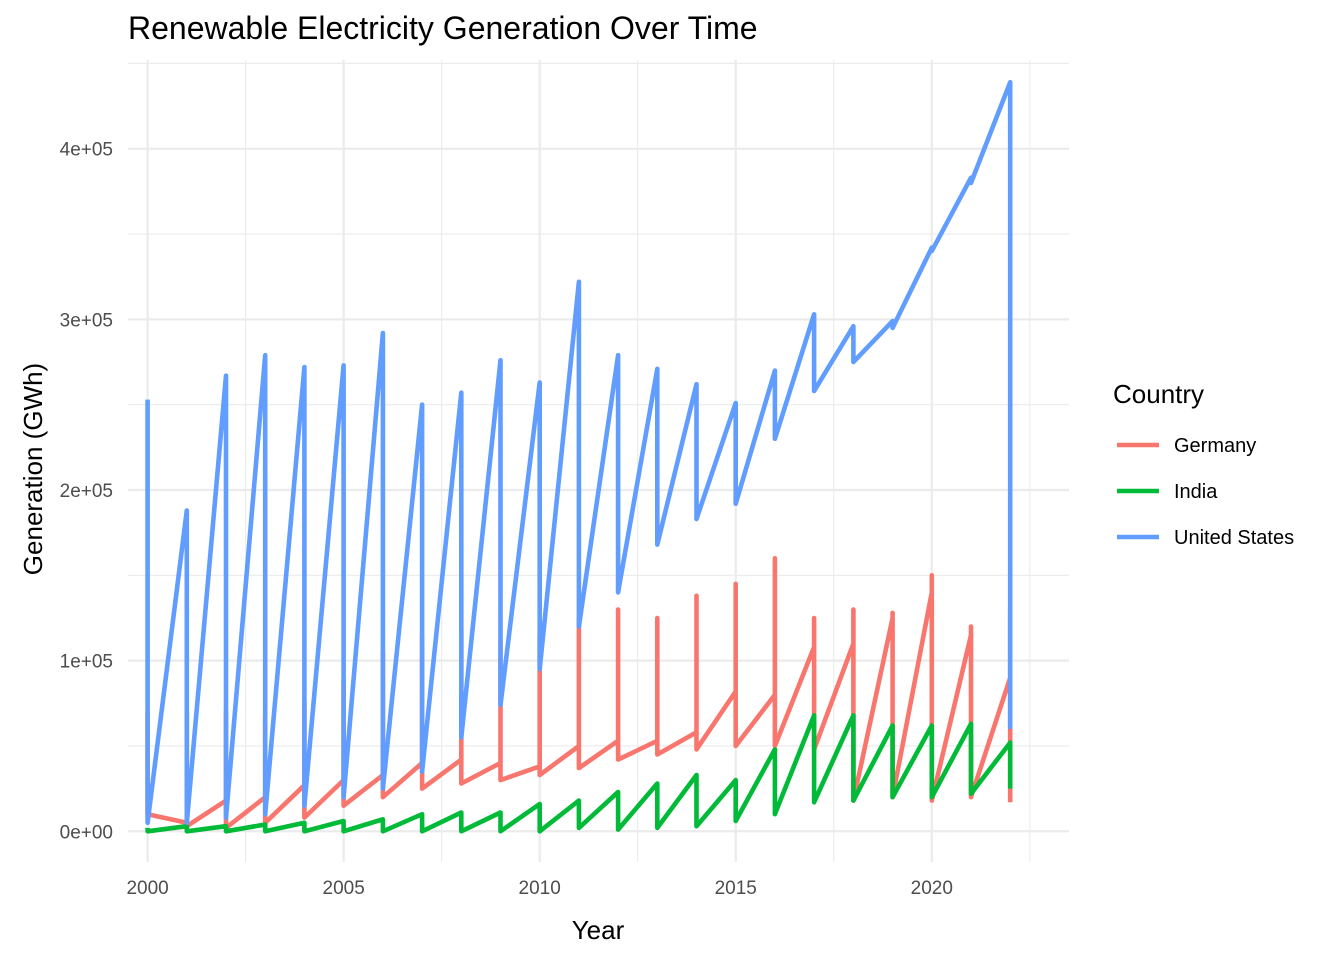  I want to click on x-tick-label: 2015, so click(736, 888).